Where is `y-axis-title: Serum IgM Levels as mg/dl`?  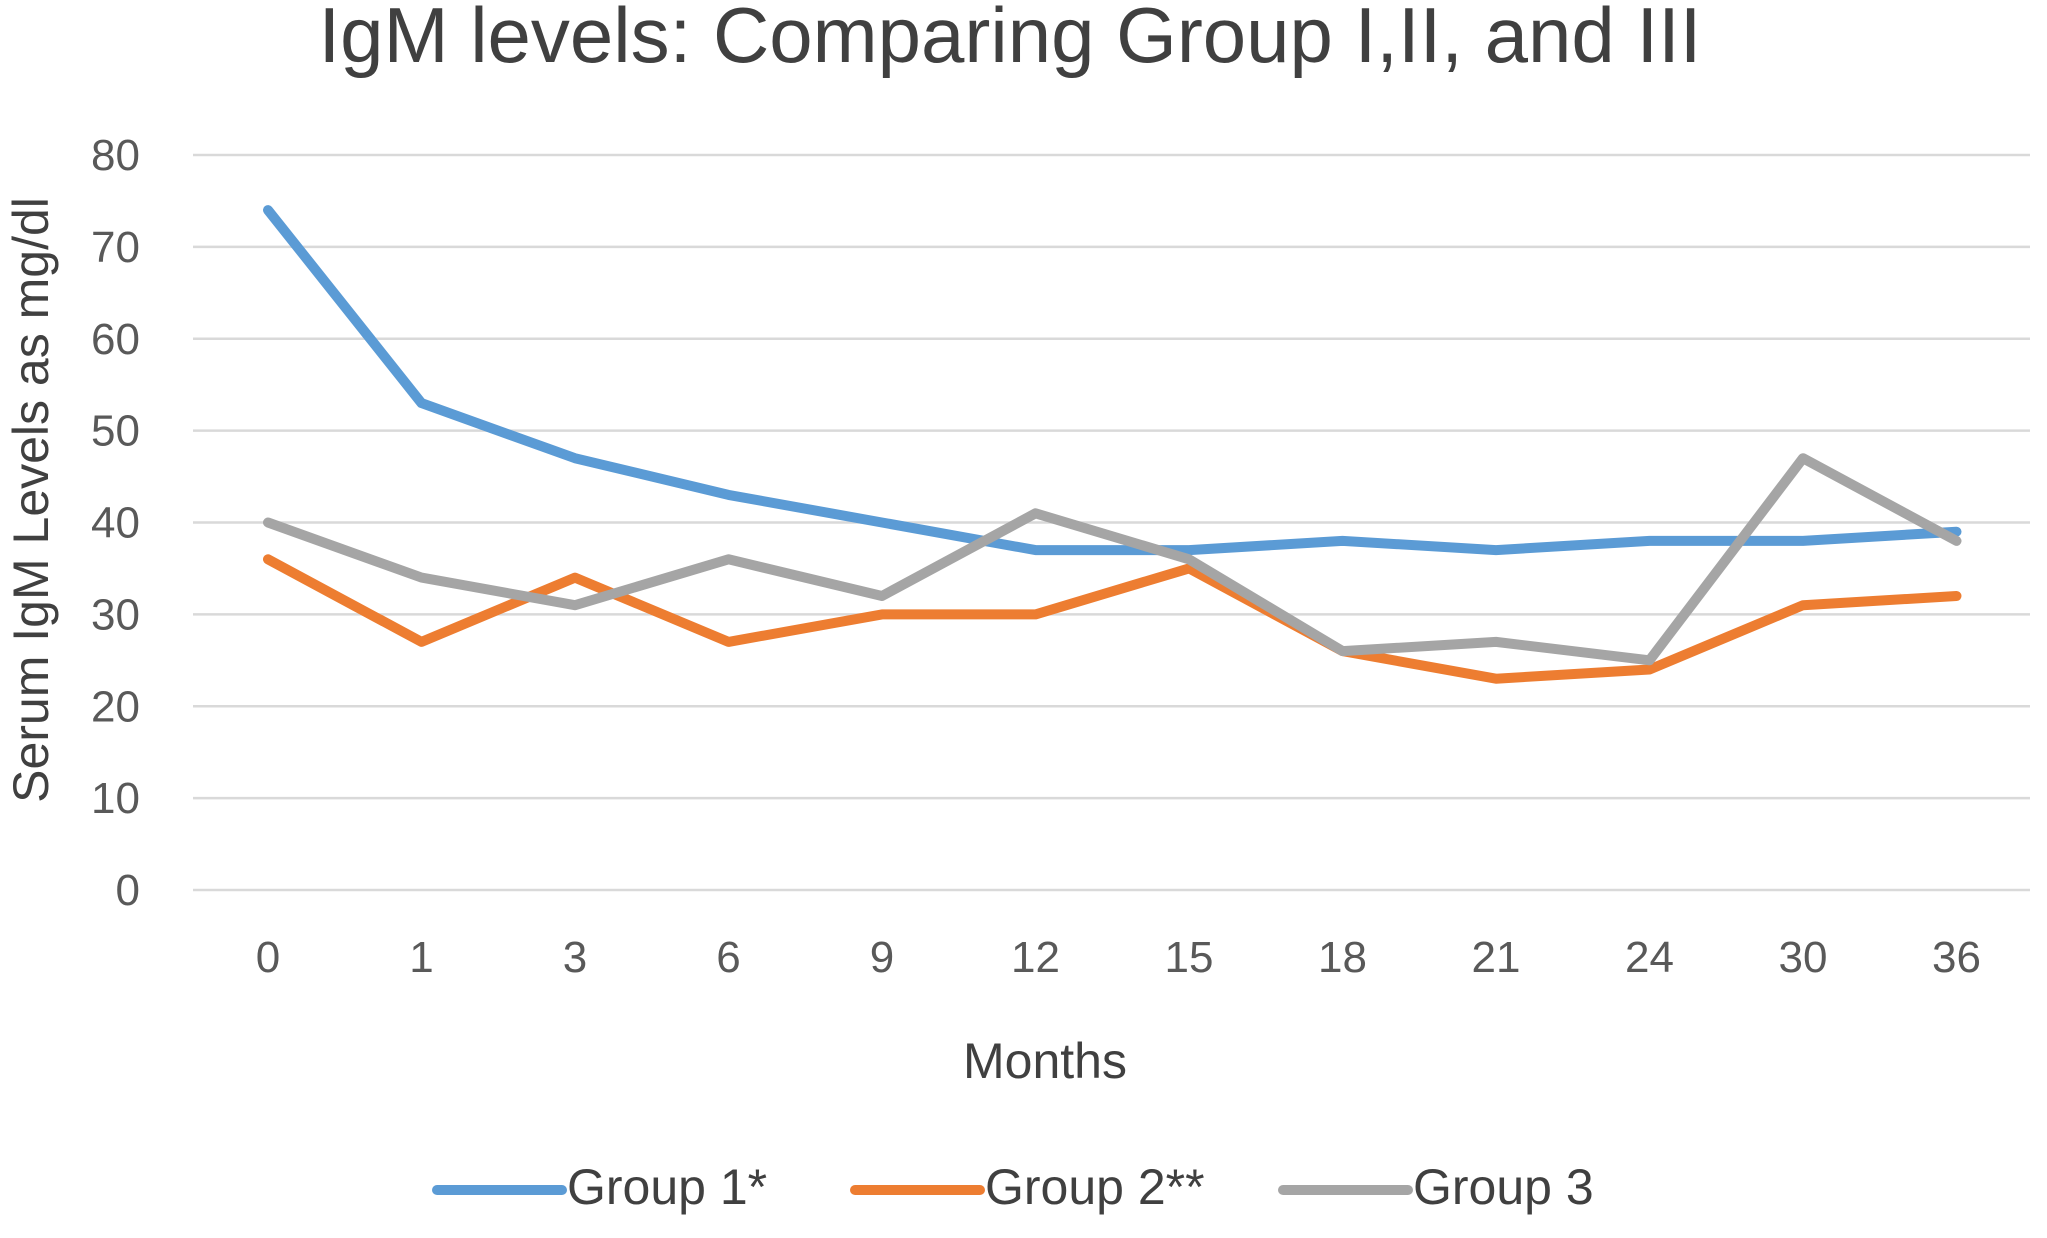
y-axis-title: Serum IgM Levels as mg/dl is located at coordinates (31, 500).